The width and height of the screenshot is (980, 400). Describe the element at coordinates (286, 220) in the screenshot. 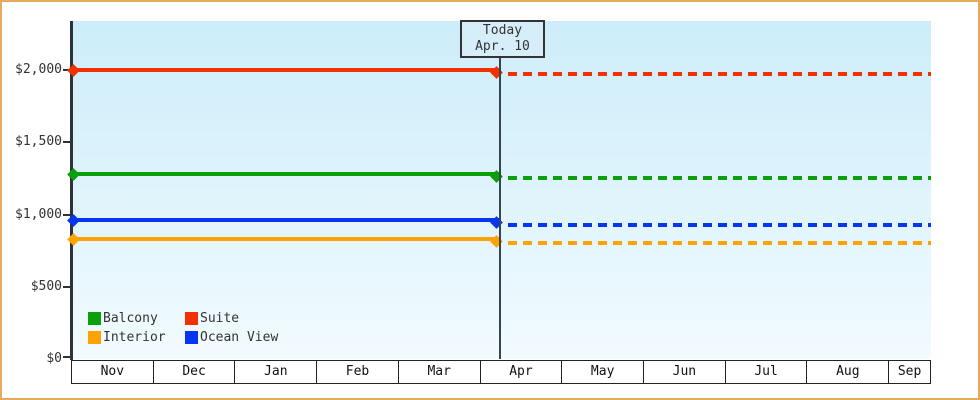

I see `series-line-solid-ocean-view` at that location.